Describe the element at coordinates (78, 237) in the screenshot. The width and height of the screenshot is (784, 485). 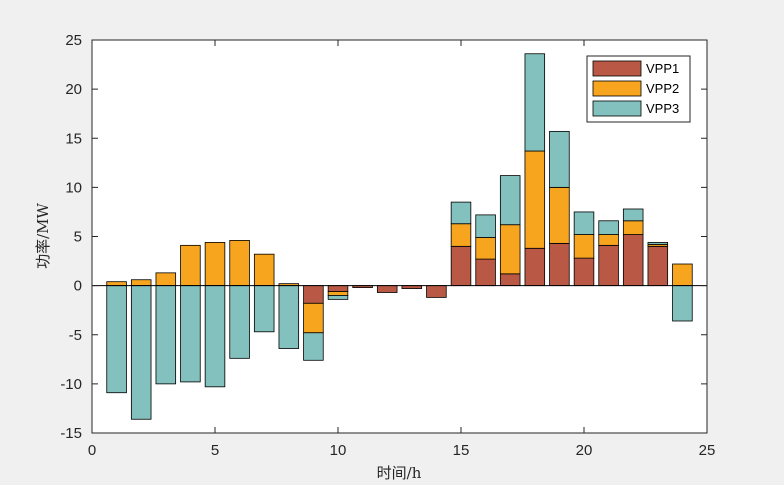
I see `y-tick-label: 5` at that location.